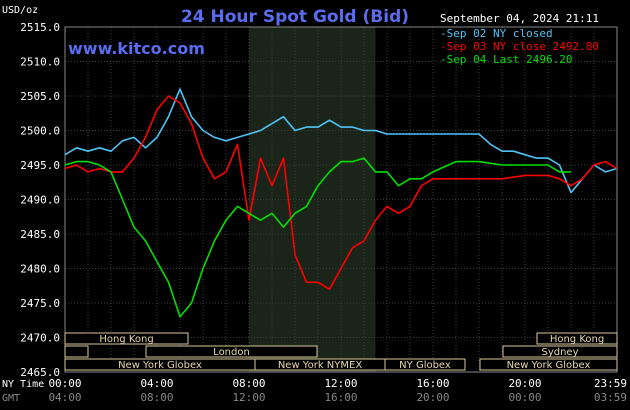 The width and height of the screenshot is (630, 410). Describe the element at coordinates (519, 18) in the screenshot. I see `chart-date: September 04, 2024 21:11` at that location.